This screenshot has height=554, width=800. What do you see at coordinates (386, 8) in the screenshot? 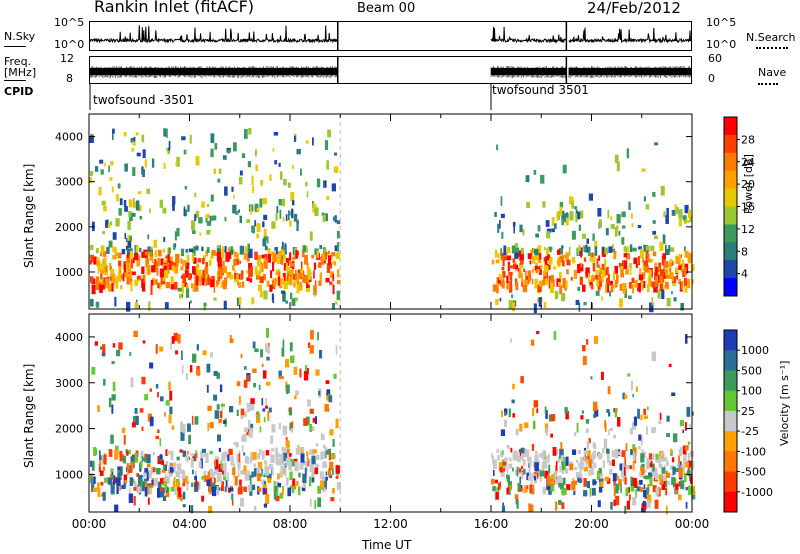
I see `beam-label: Beam 00` at bounding box center [386, 8].